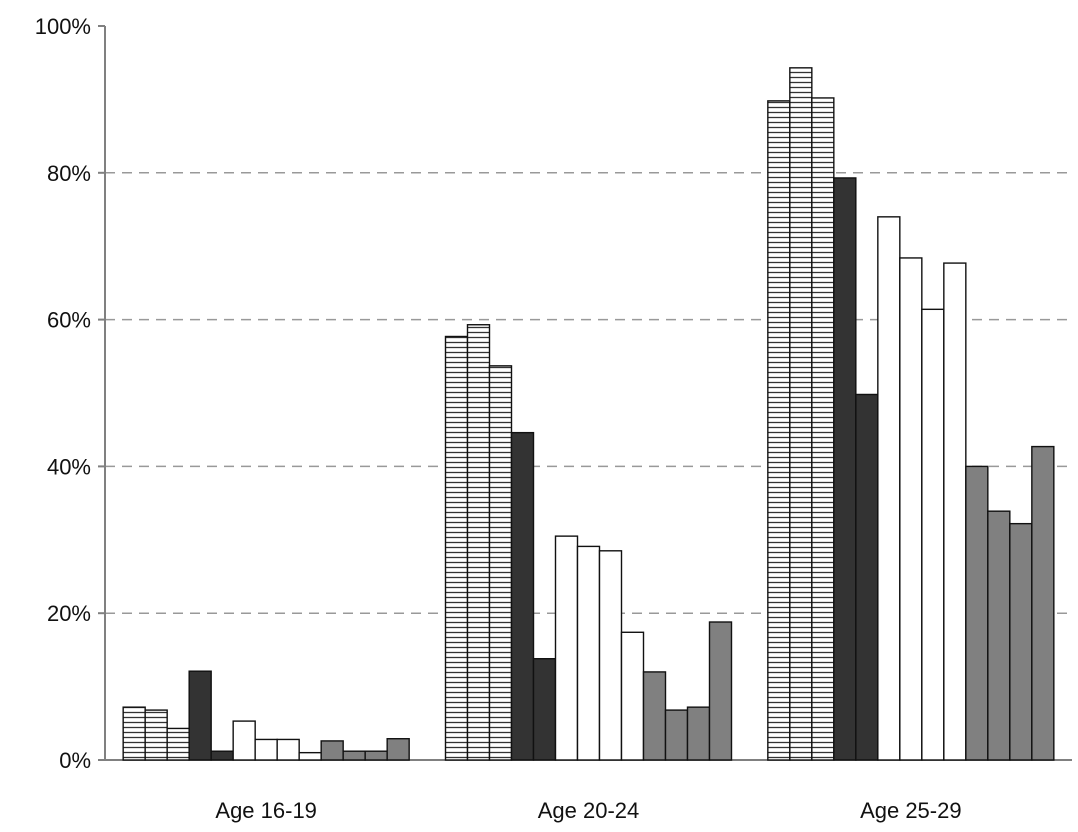  I want to click on x-category-labels: Age 16-19 Age 20-24 Age 25-29, so click(588, 810).